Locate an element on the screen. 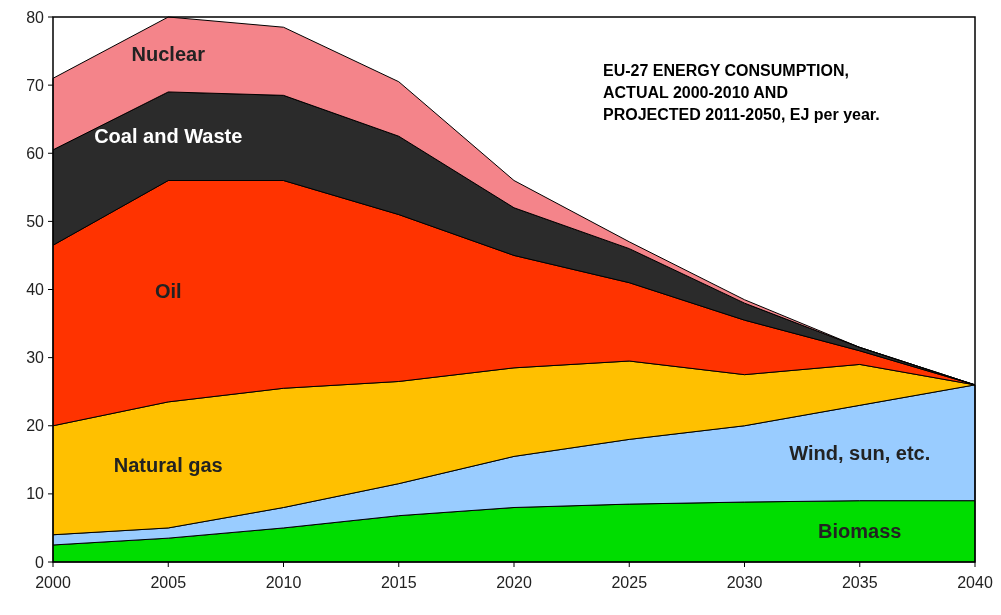 The image size is (1001, 615). series-label: Biomass is located at coordinates (860, 531).